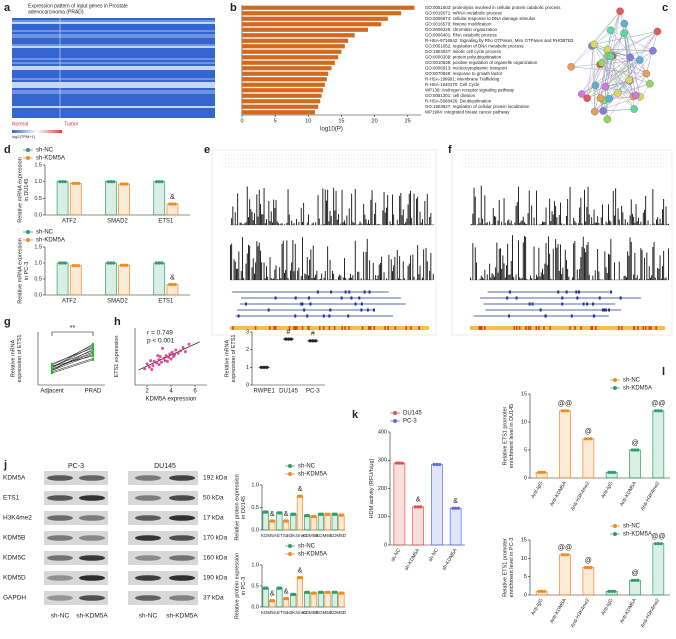 The height and width of the screenshot is (639, 676). What do you see at coordinates (412, 414) in the screenshot?
I see `legend-label: DU145` at bounding box center [412, 414].